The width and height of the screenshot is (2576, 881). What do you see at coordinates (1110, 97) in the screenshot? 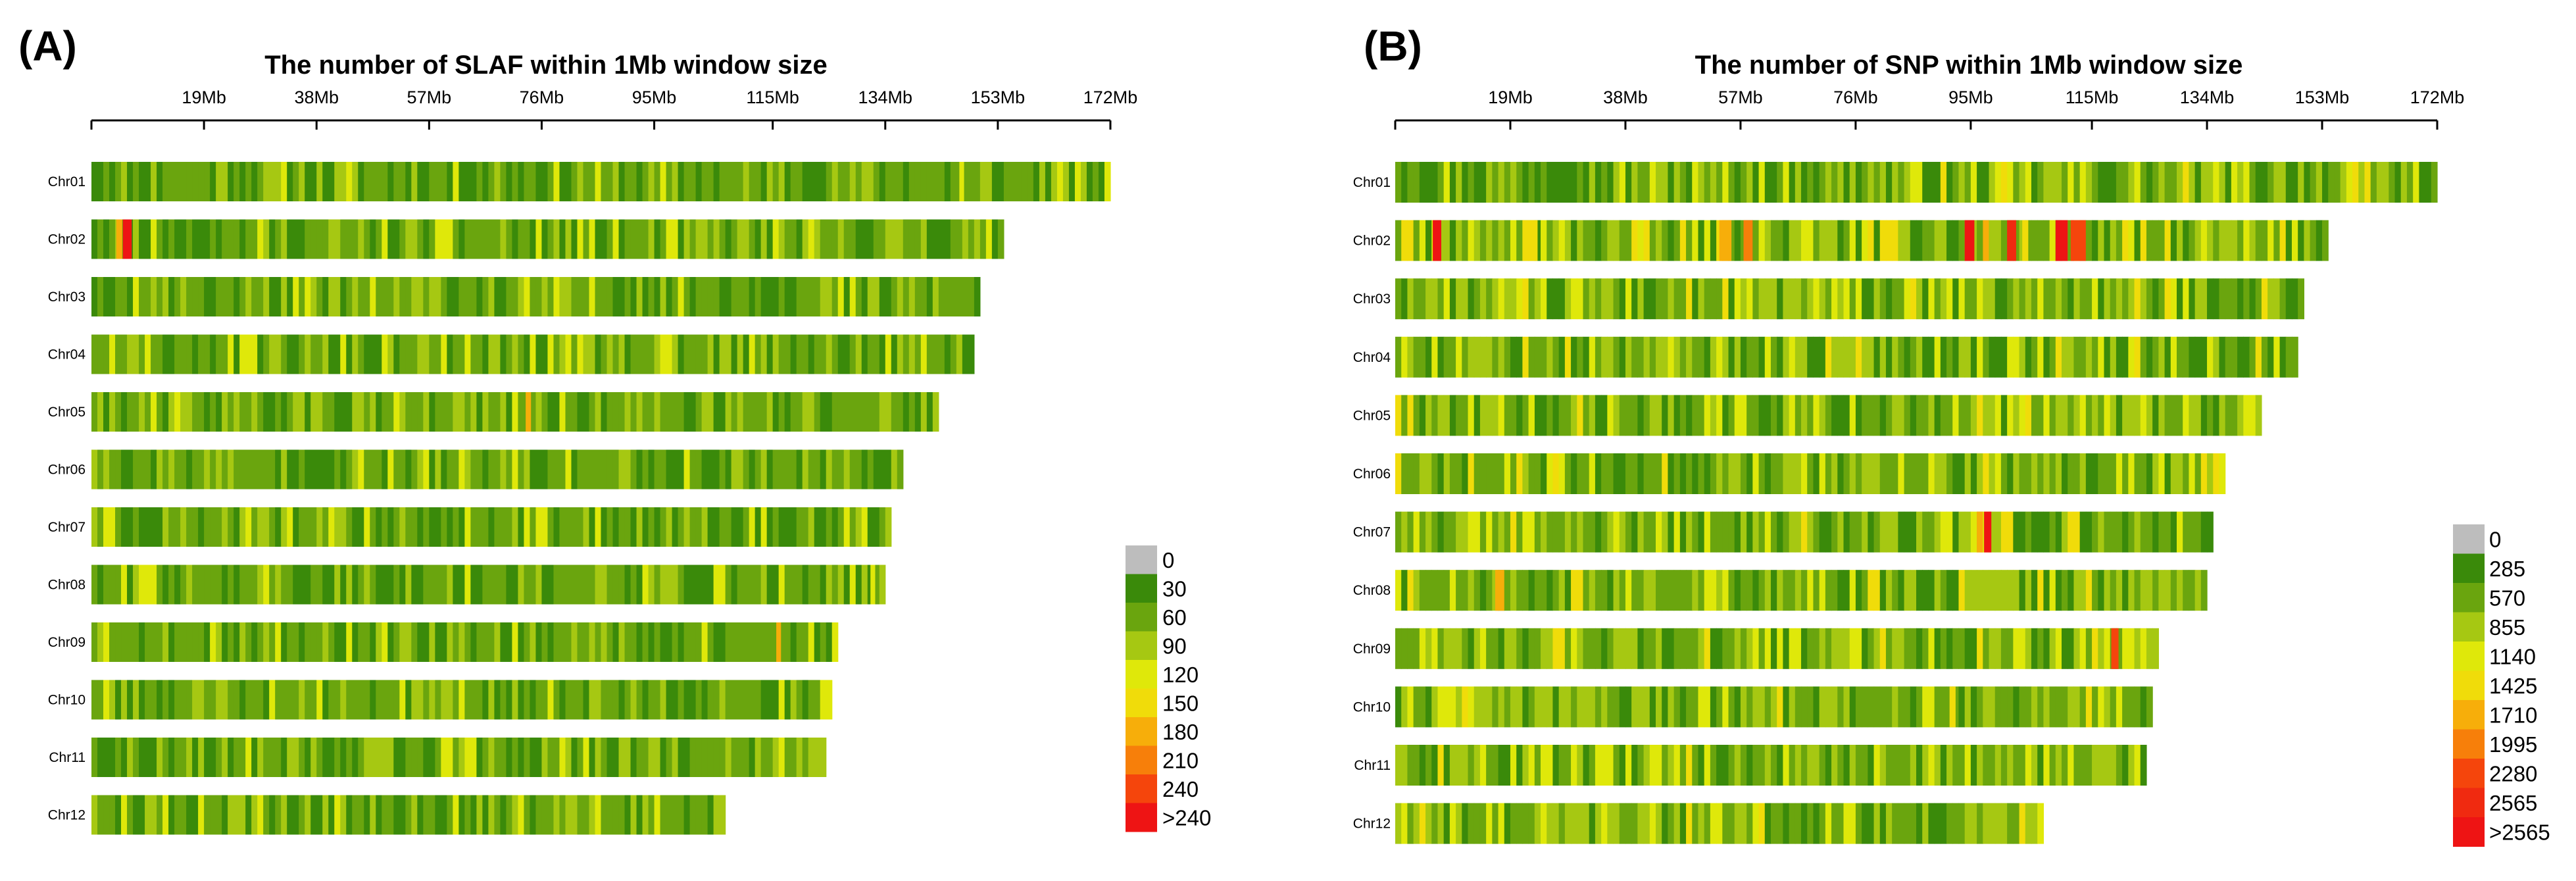
I see `x-tick-label: 172Mb` at bounding box center [1110, 97].